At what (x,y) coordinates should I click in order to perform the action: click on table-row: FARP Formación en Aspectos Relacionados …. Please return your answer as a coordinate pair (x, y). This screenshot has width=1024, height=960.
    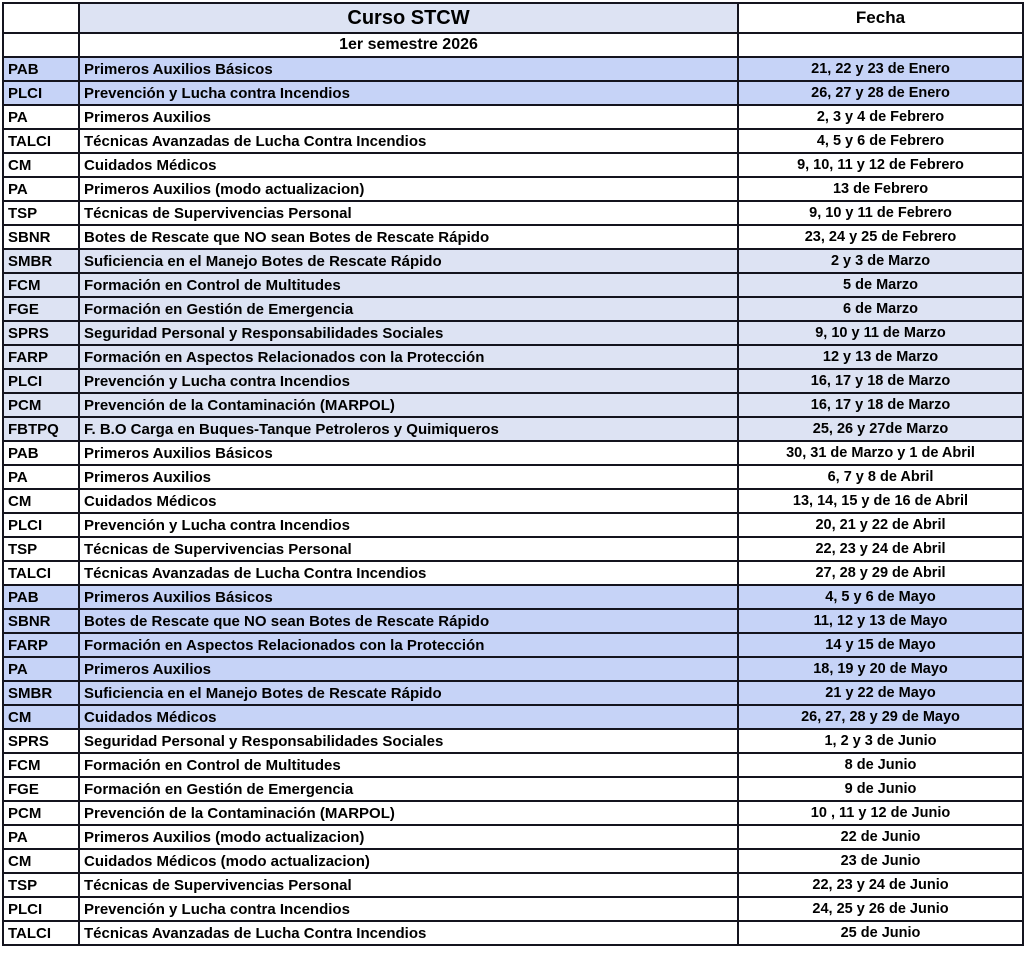
    Looking at the image, I should click on (513, 357).